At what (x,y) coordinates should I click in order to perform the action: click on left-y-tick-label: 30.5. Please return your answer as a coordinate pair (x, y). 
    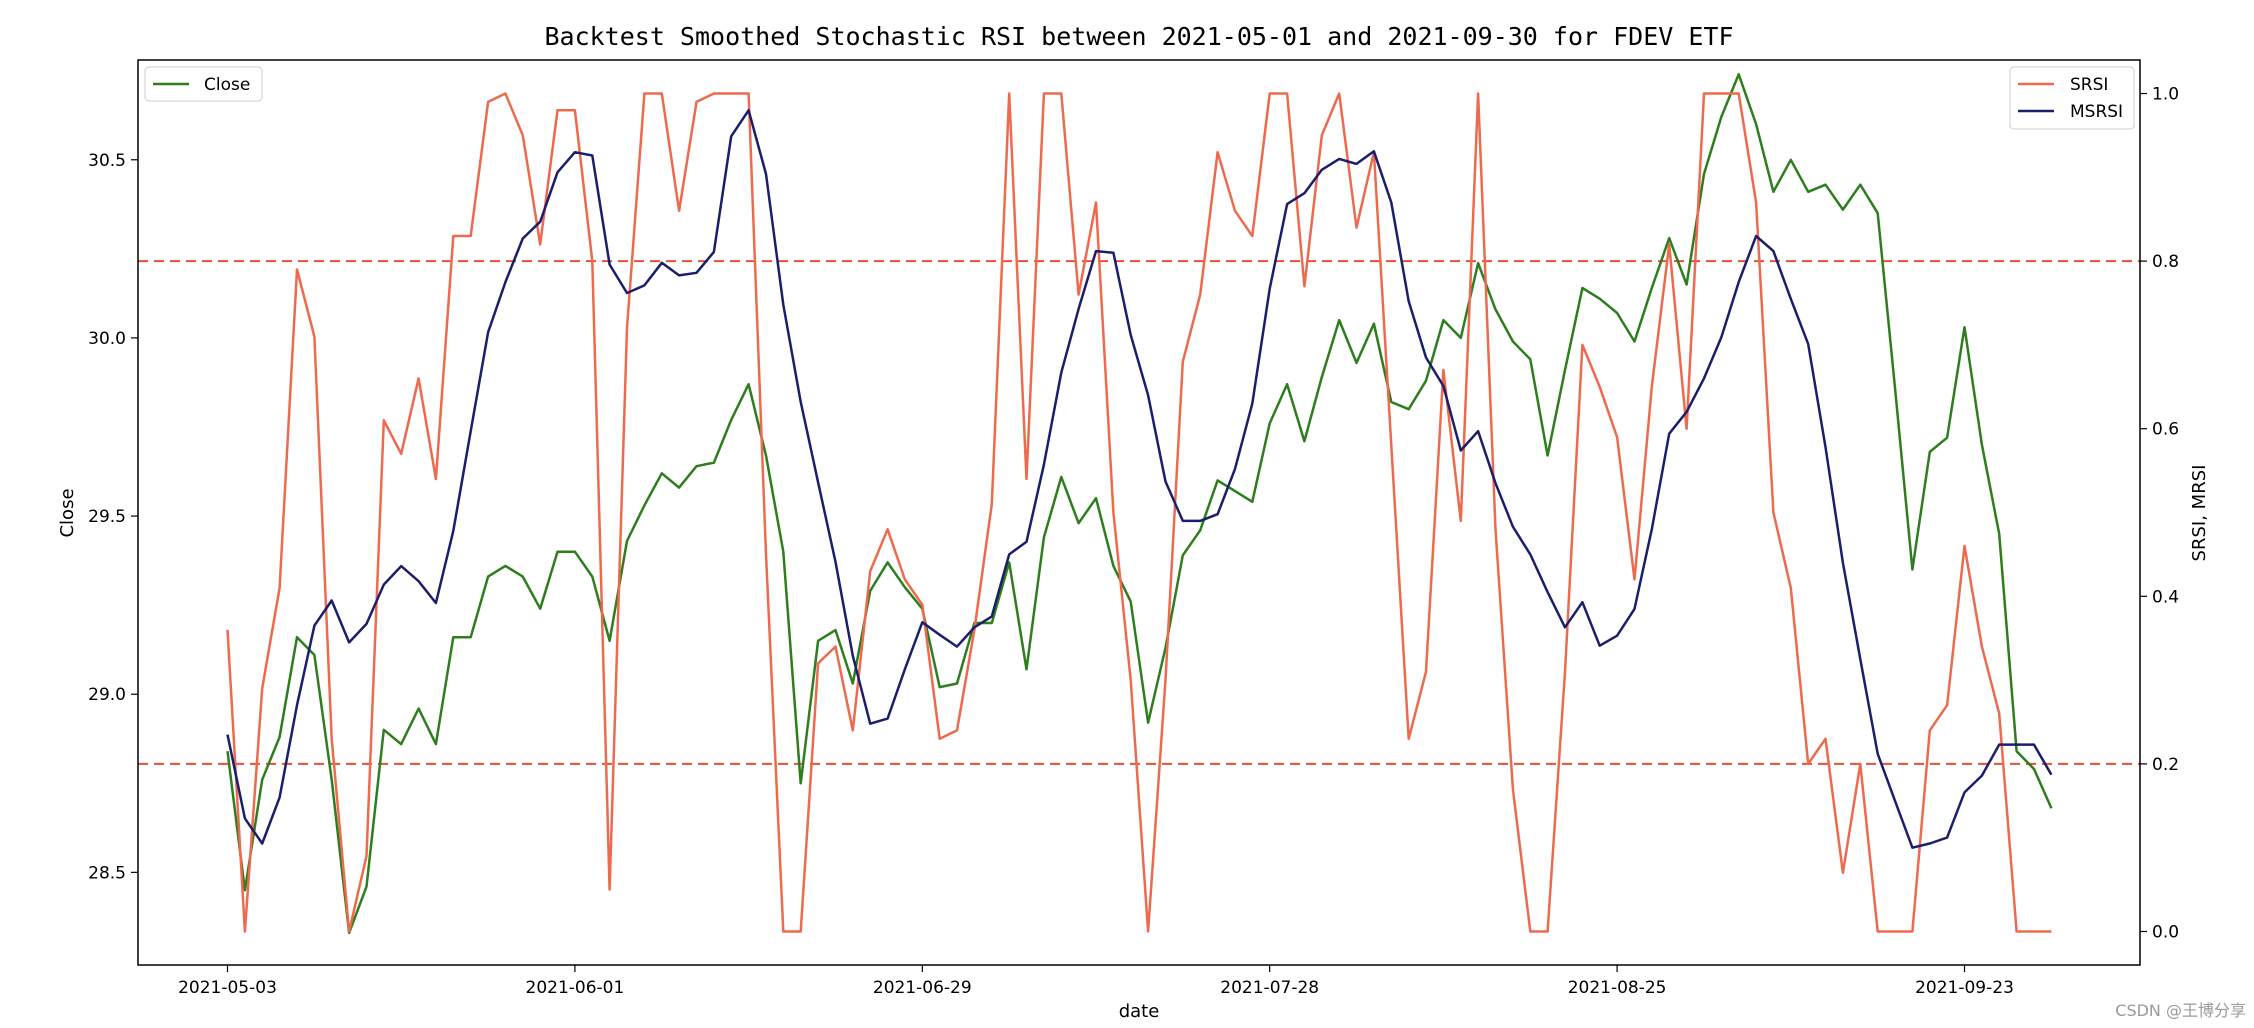
    Looking at the image, I should click on (107, 161).